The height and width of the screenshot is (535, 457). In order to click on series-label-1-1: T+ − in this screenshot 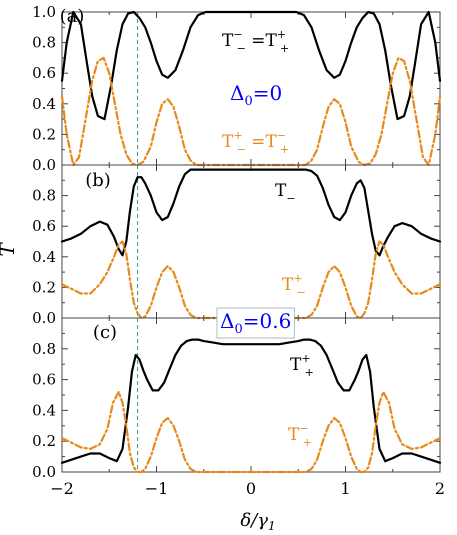, I will do `click(294, 285)`.